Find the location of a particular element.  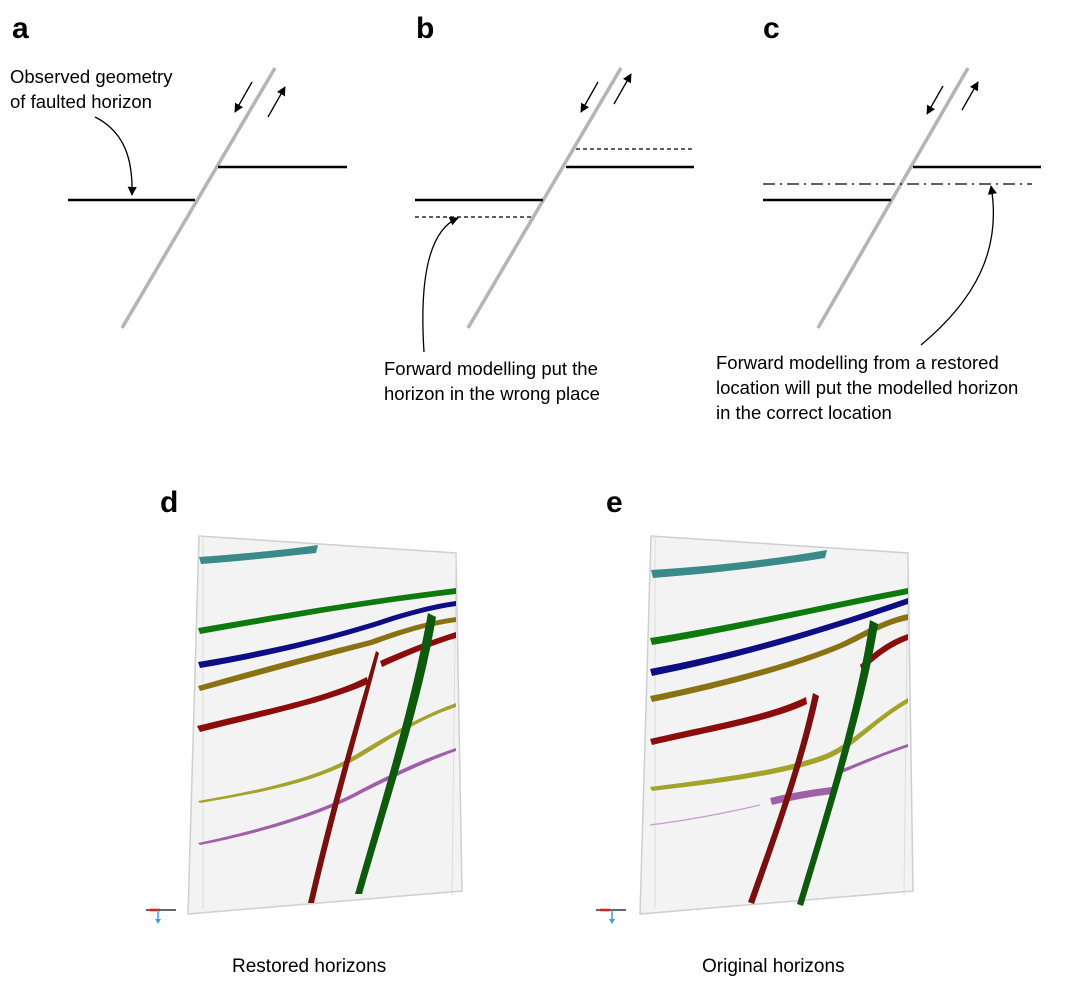

panel-label-c: c is located at coordinates (771, 28).